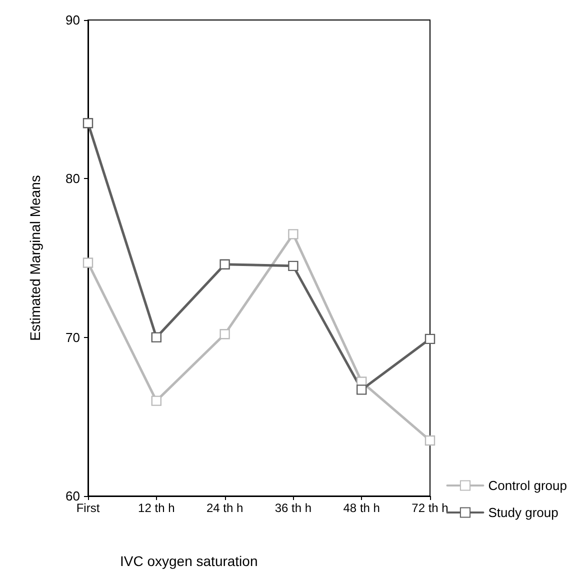 The width and height of the screenshot is (574, 579). I want to click on legend-label: Study group, so click(523, 512).